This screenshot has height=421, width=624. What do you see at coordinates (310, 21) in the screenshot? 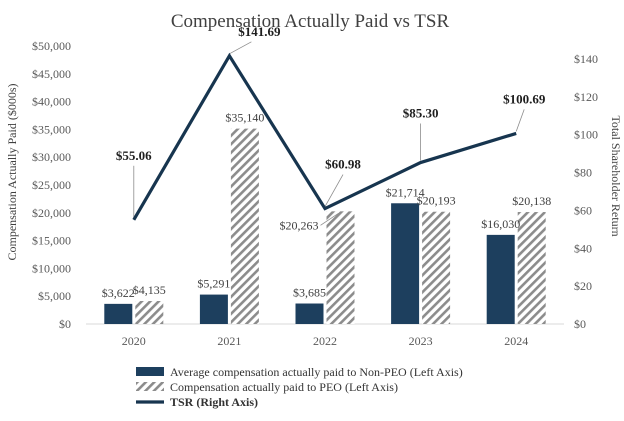
I see `chart-title: Compensation Actually Paid vs TSR` at bounding box center [310, 21].